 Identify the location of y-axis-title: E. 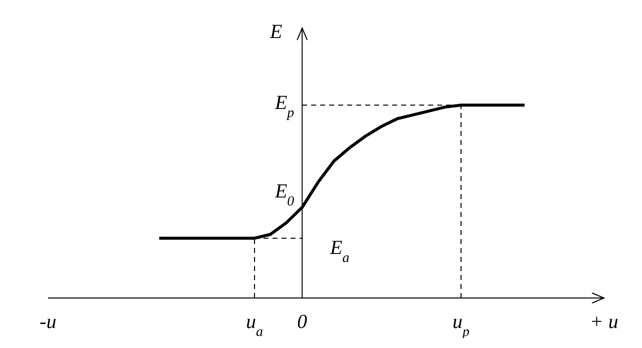
(275, 32).